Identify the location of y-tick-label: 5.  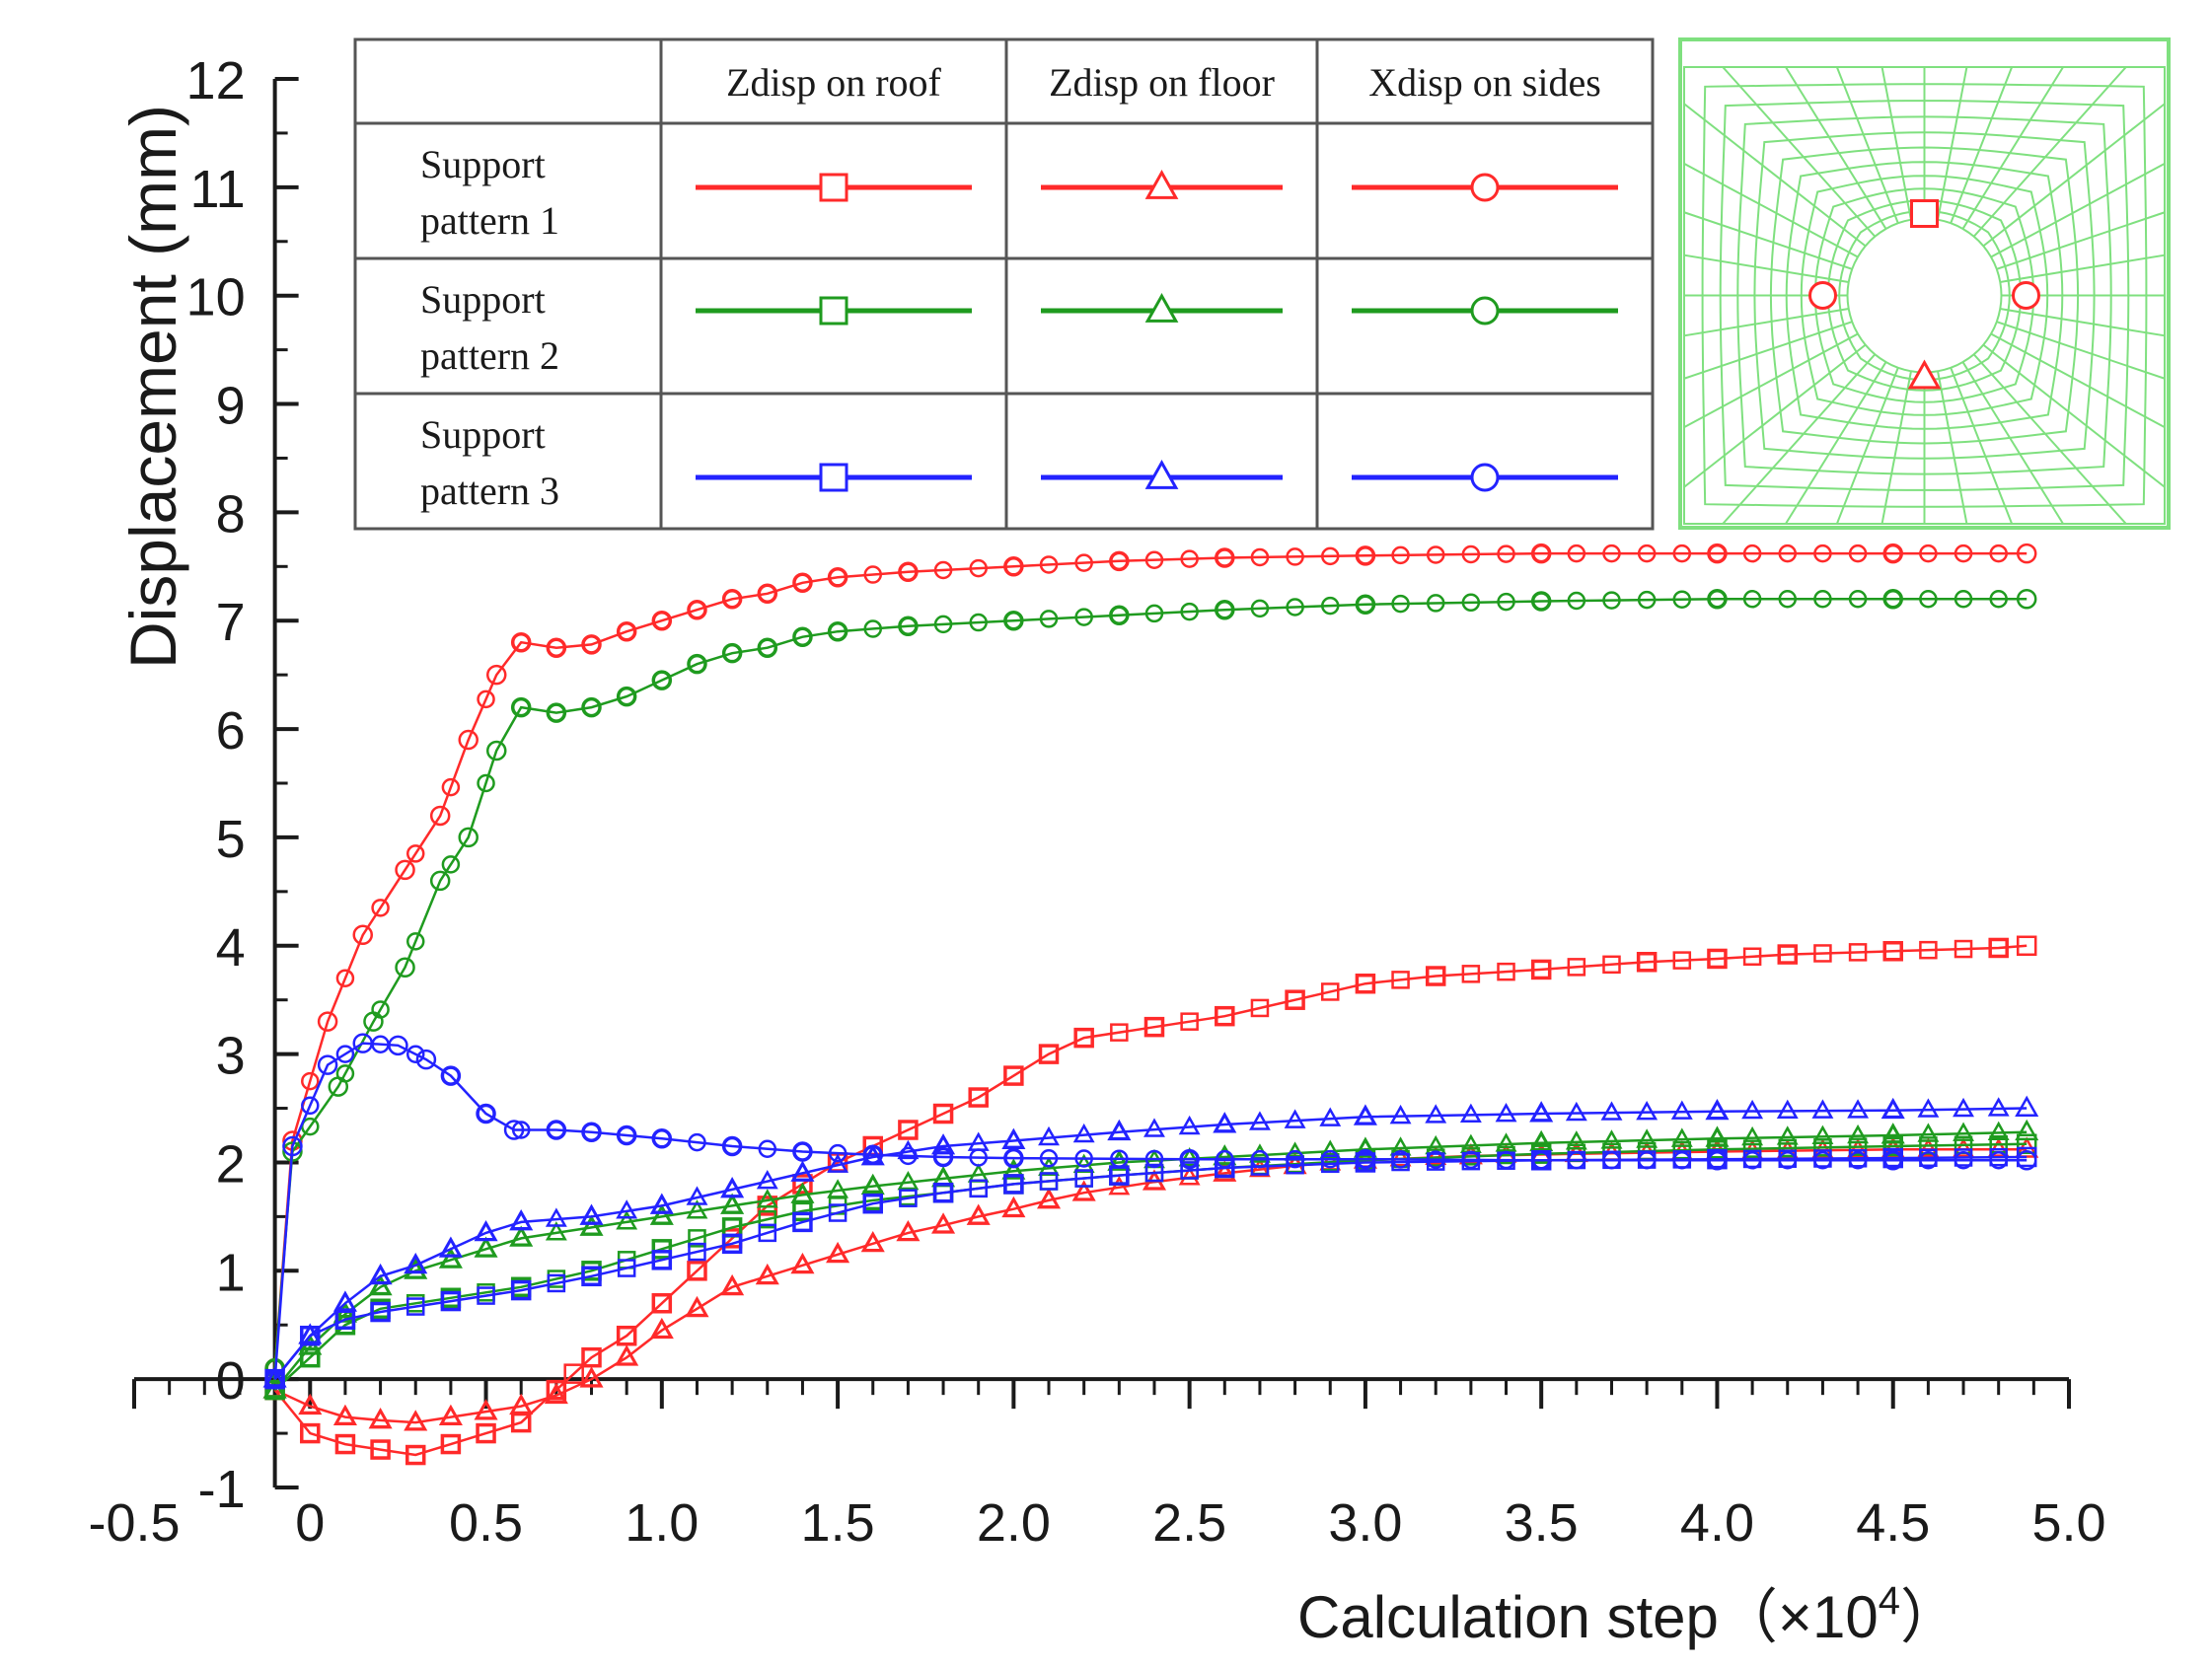
(231, 839).